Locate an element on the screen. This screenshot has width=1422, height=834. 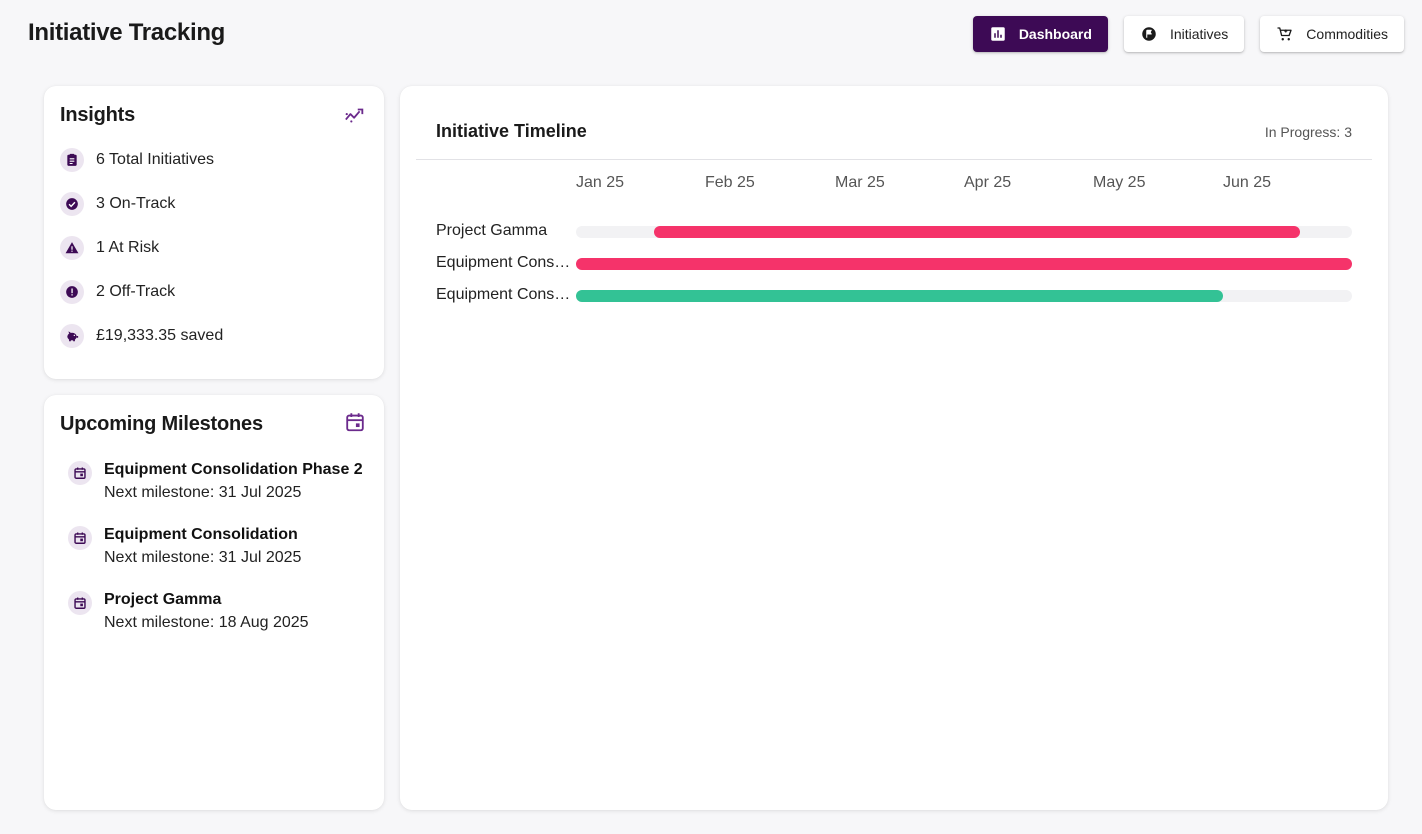
milestone-name: Equipment Consolidation is located at coordinates (201, 534).